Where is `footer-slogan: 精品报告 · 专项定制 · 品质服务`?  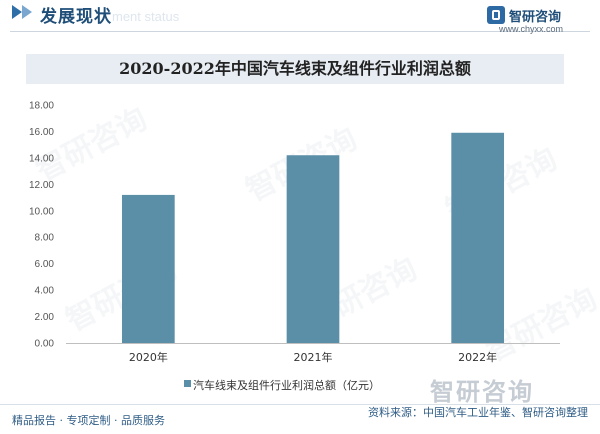 footer-slogan: 精品报告 · 专项定制 · 品质服务 is located at coordinates (88, 420).